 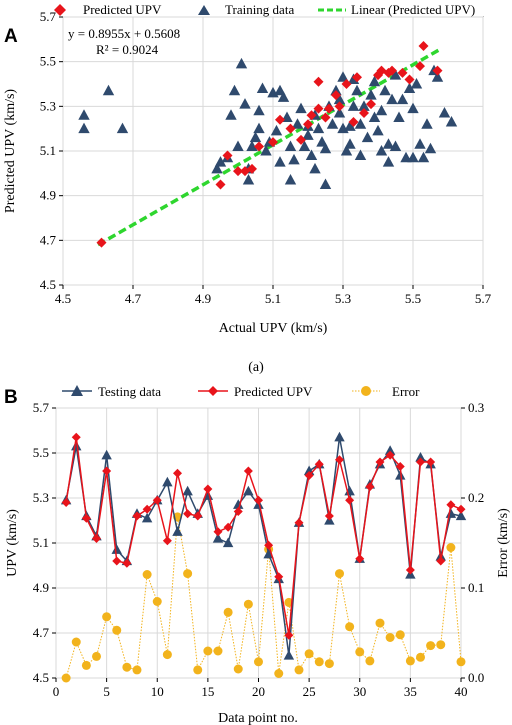 What do you see at coordinates (11, 397) in the screenshot?
I see `panel-b-label: B` at bounding box center [11, 397].